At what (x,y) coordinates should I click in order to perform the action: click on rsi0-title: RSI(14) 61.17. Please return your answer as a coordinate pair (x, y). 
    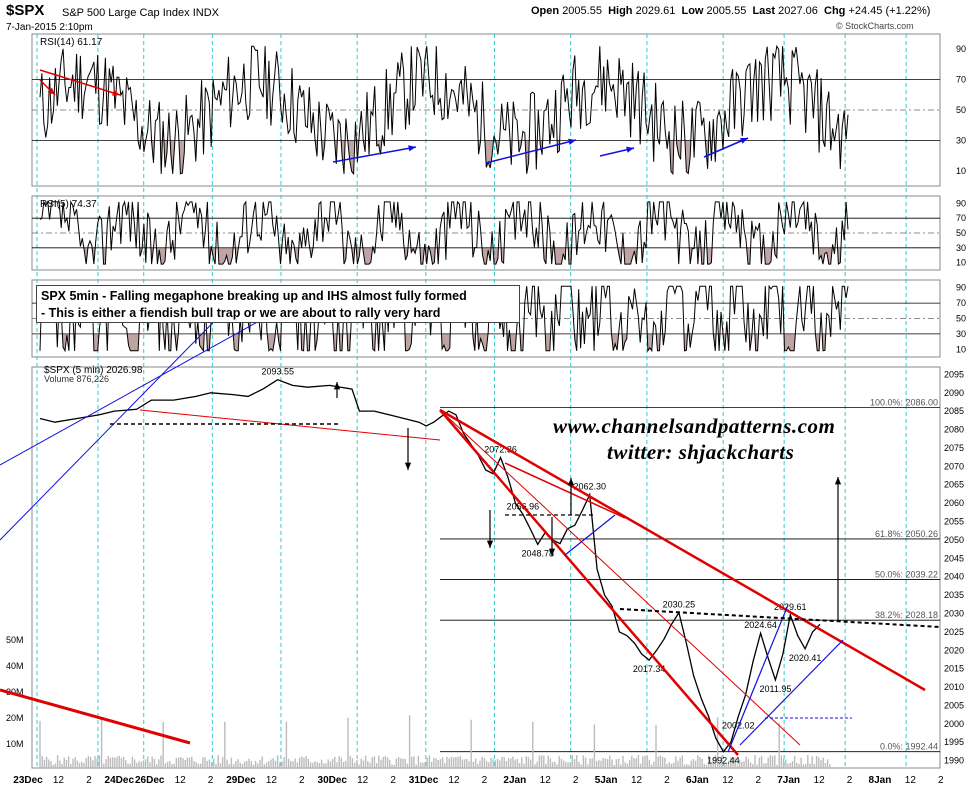
    Looking at the image, I should click on (71, 42).